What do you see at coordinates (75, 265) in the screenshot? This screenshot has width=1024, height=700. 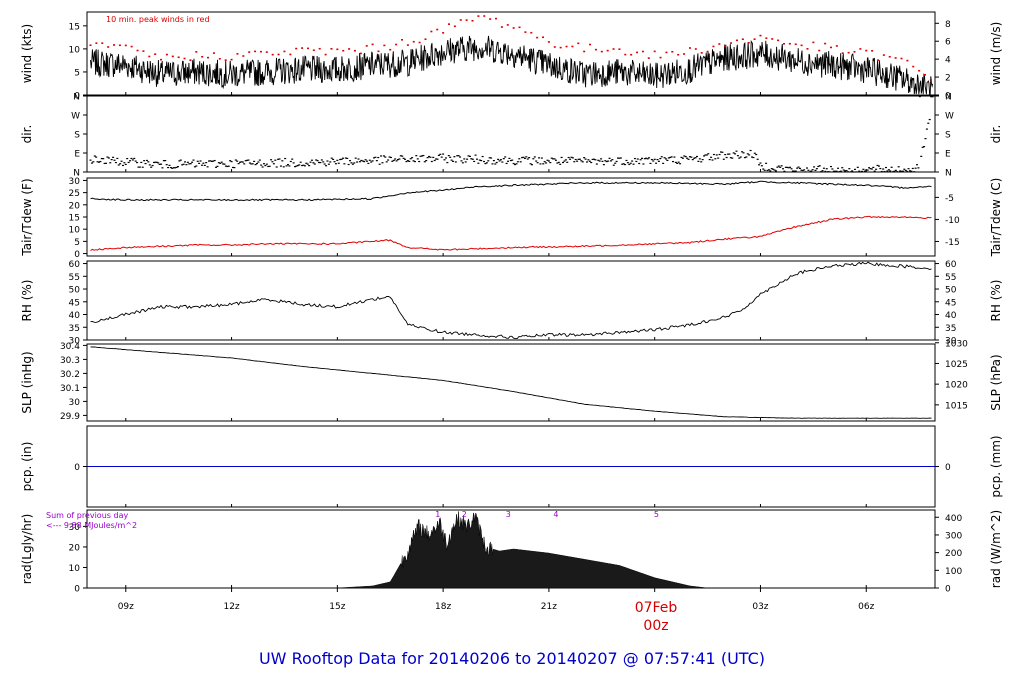 I see `rh-ytick-label-left: 60` at bounding box center [75, 265].